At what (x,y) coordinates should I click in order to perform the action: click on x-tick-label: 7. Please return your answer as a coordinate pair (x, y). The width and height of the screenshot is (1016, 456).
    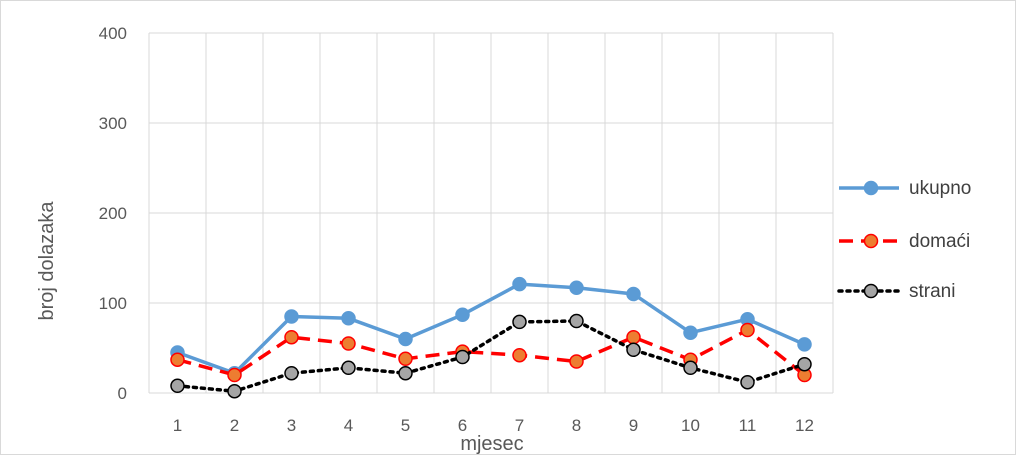
    Looking at the image, I should click on (519, 425).